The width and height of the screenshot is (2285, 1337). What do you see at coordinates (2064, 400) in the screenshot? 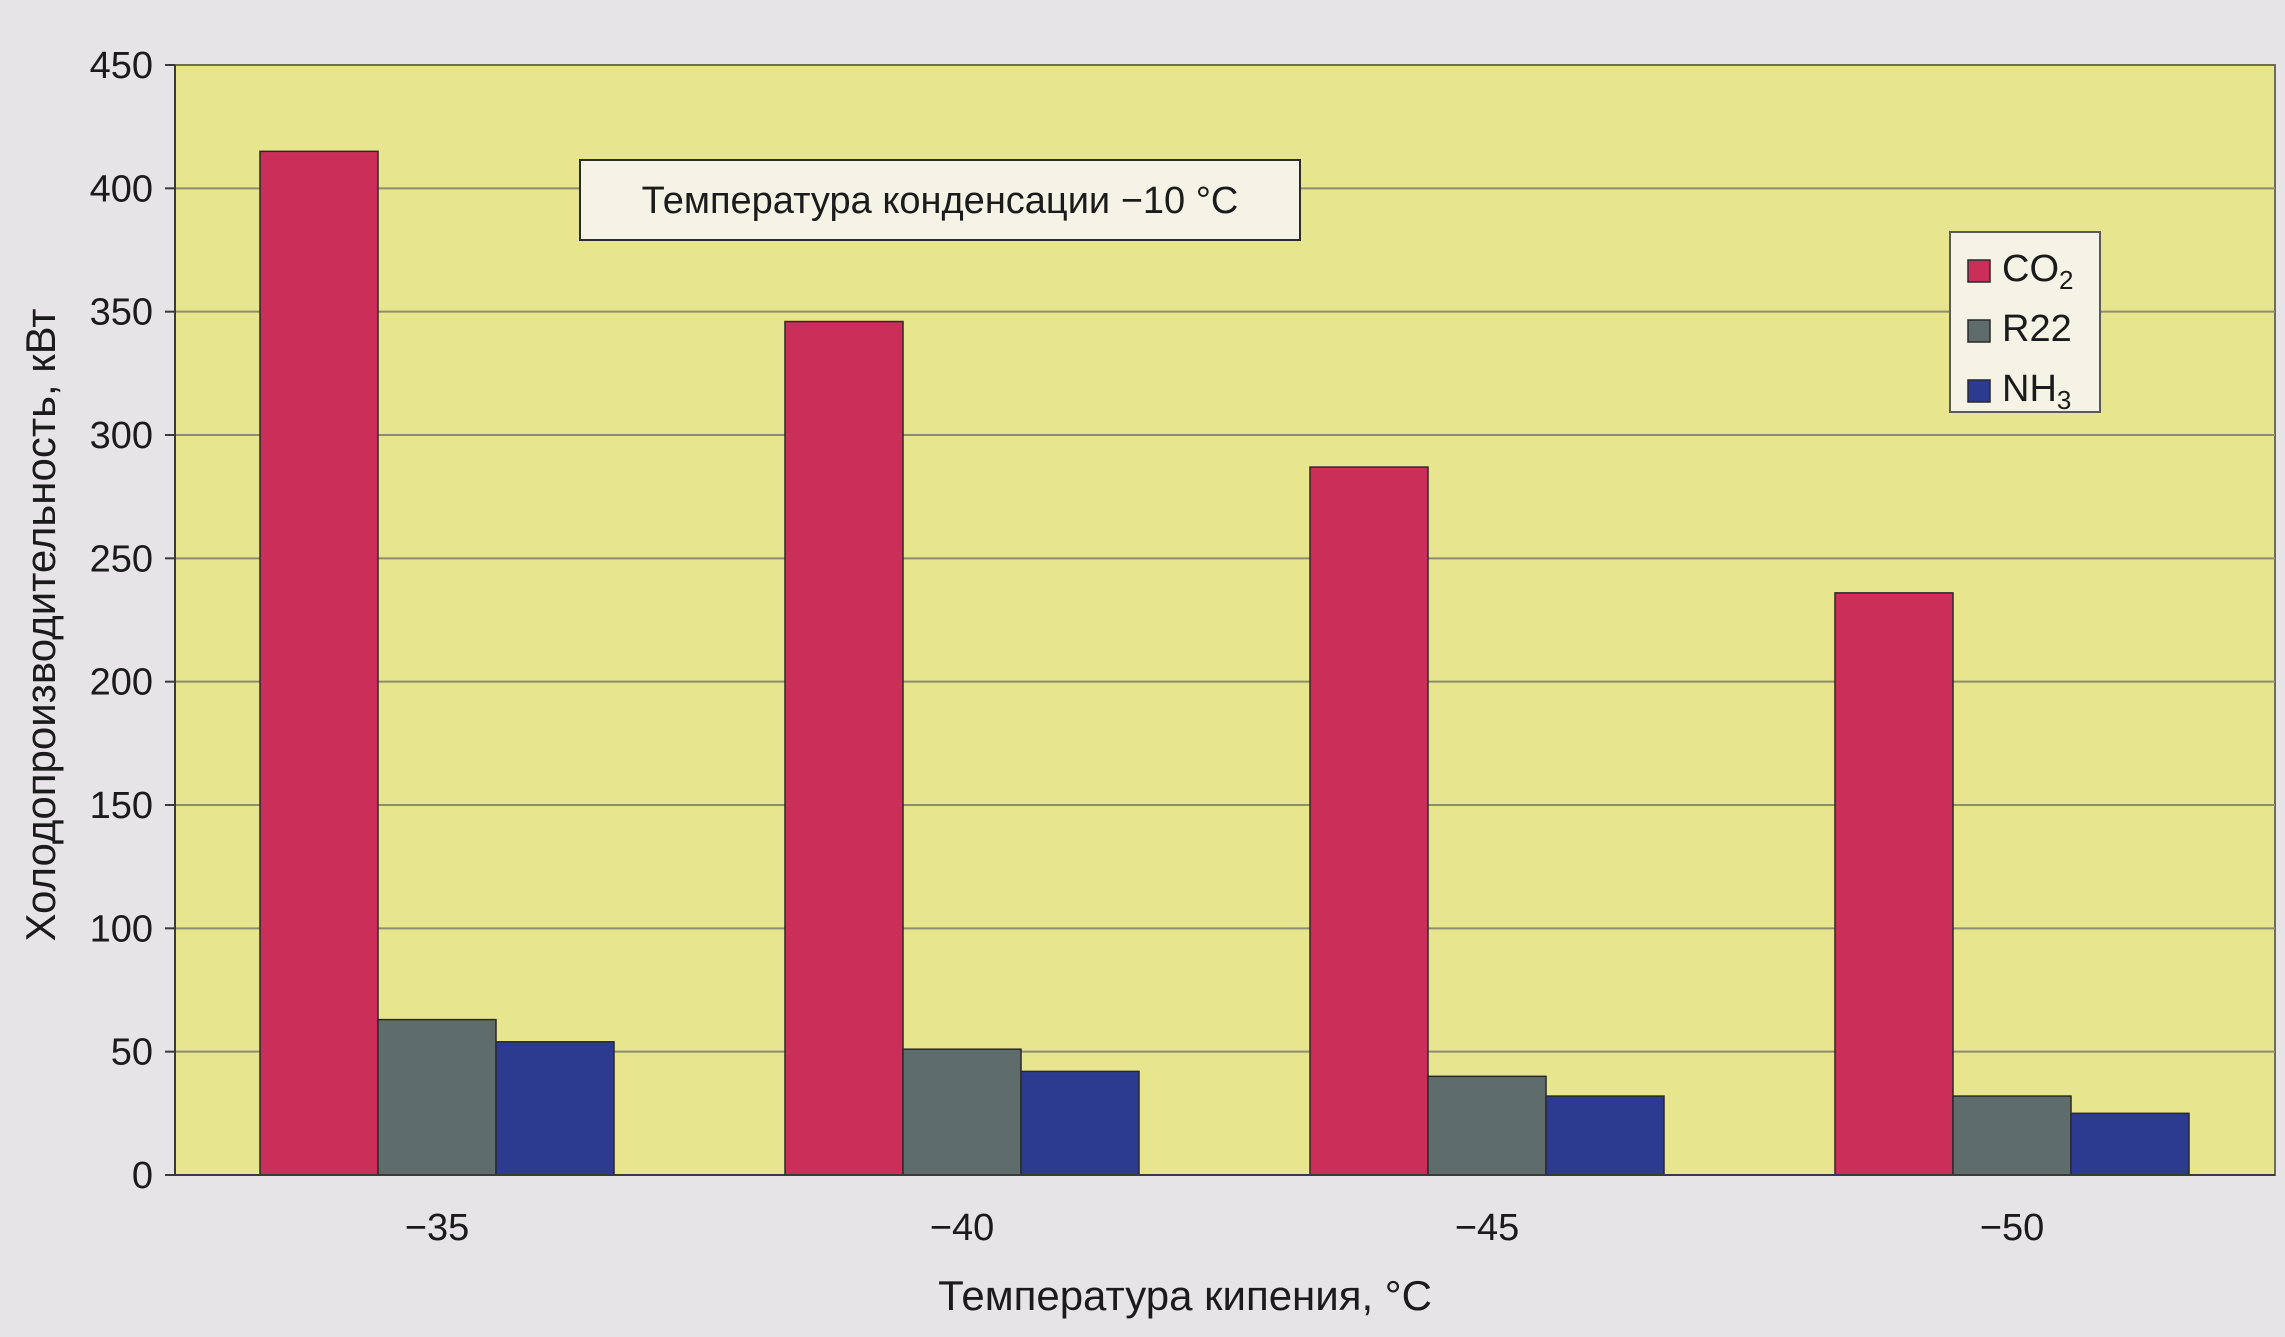
I see `legend-label-subscript: 3` at bounding box center [2064, 400].